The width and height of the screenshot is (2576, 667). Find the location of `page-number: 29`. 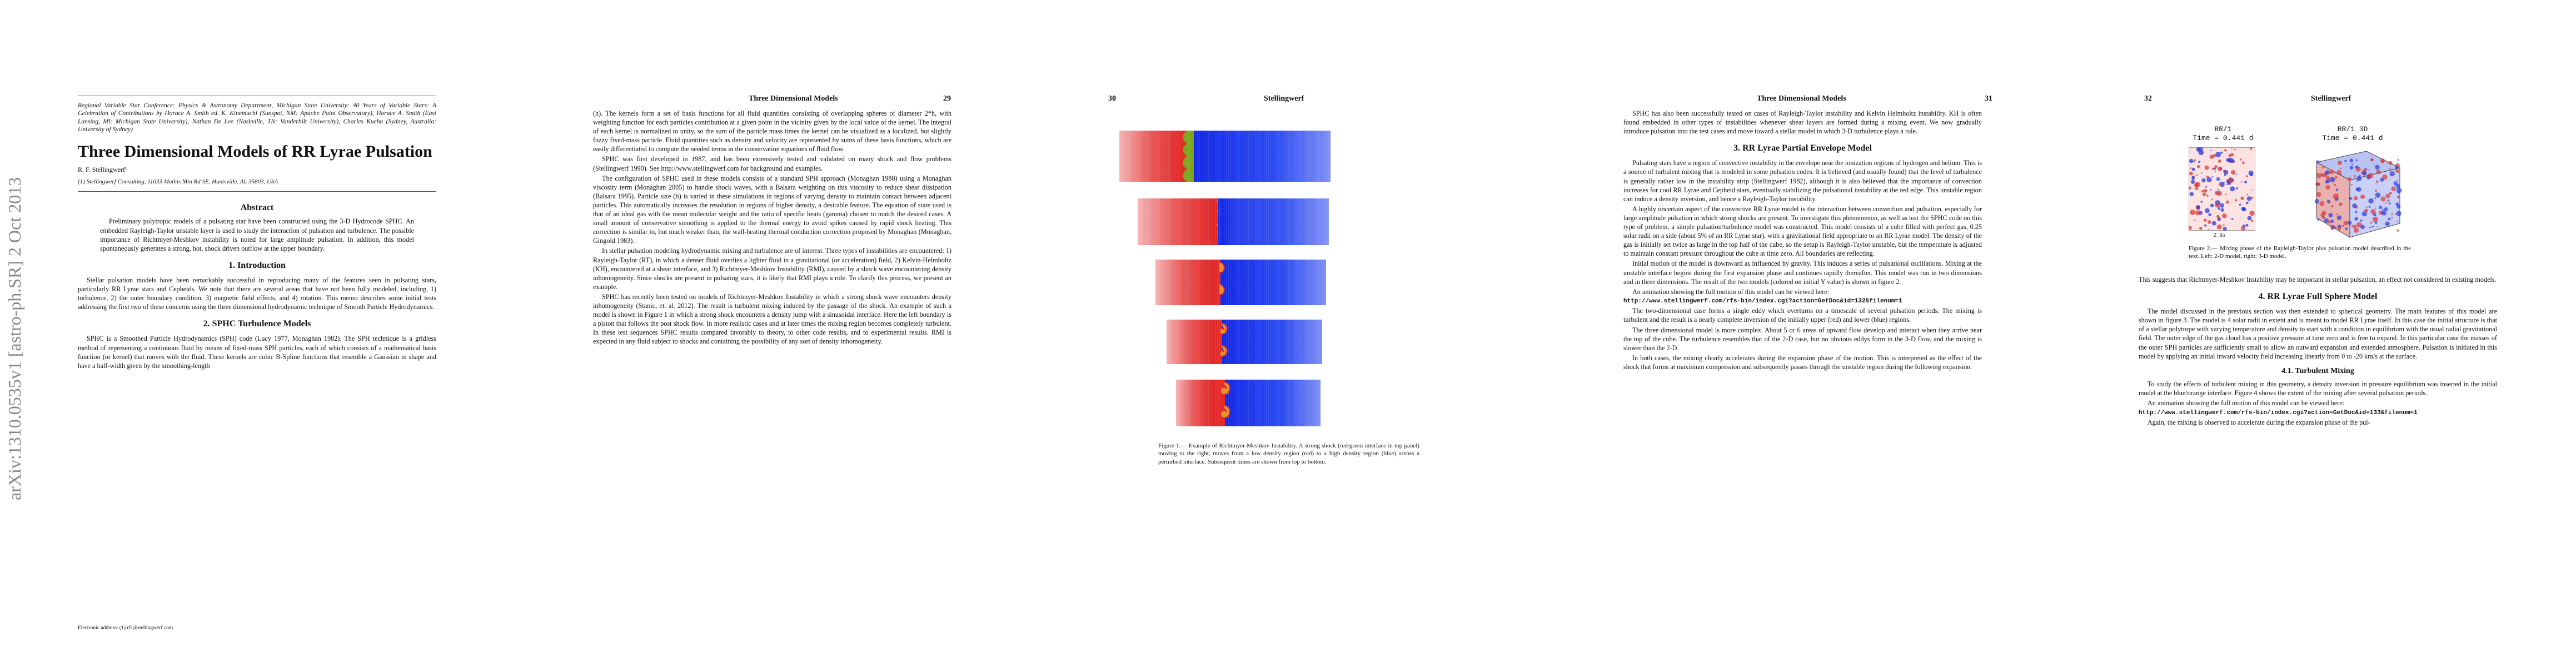

page-number: 29 is located at coordinates (947, 98).